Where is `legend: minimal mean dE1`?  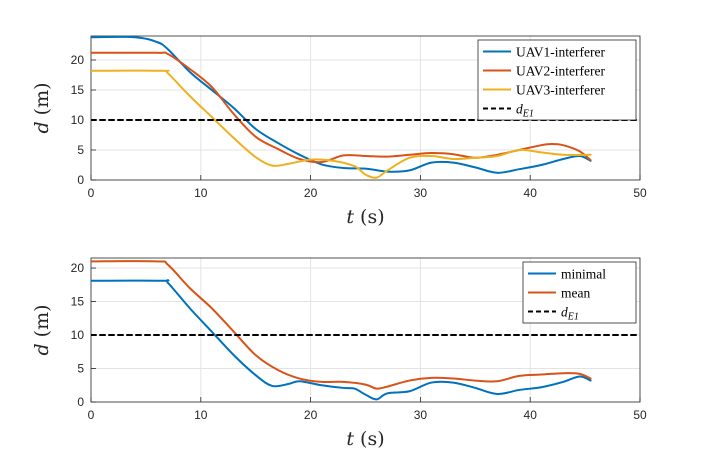
legend: minimal mean dE1 is located at coordinates (579, 292).